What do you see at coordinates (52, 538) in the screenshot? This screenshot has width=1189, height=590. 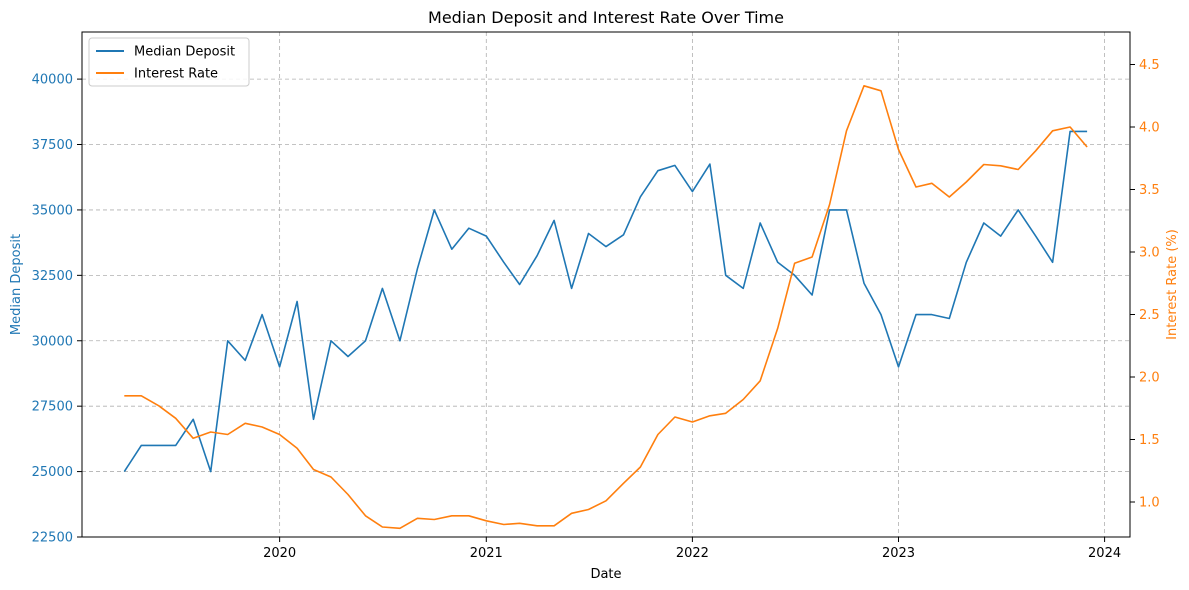 I see `y-tick-label: 22500` at bounding box center [52, 538].